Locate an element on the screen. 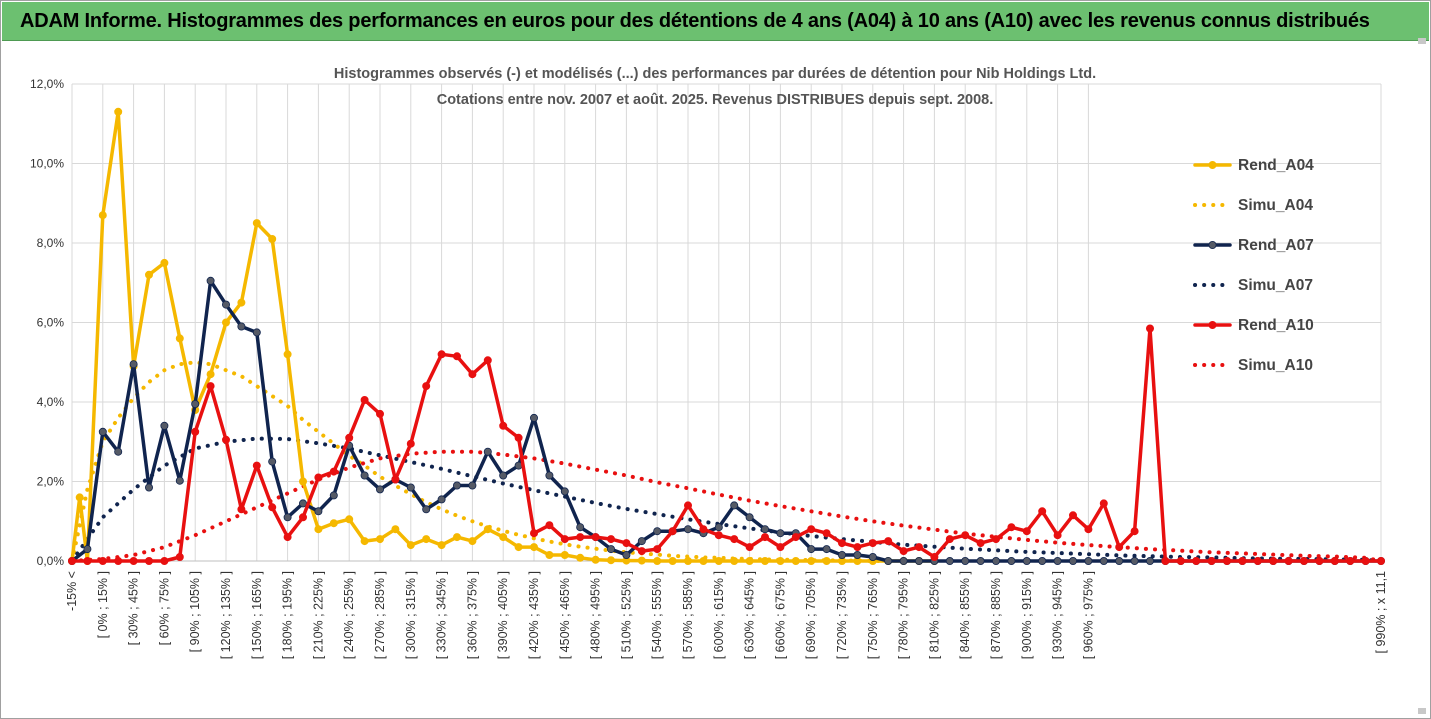 The image size is (1431, 719). x-tick-label: -15% < is located at coordinates (72, 591).